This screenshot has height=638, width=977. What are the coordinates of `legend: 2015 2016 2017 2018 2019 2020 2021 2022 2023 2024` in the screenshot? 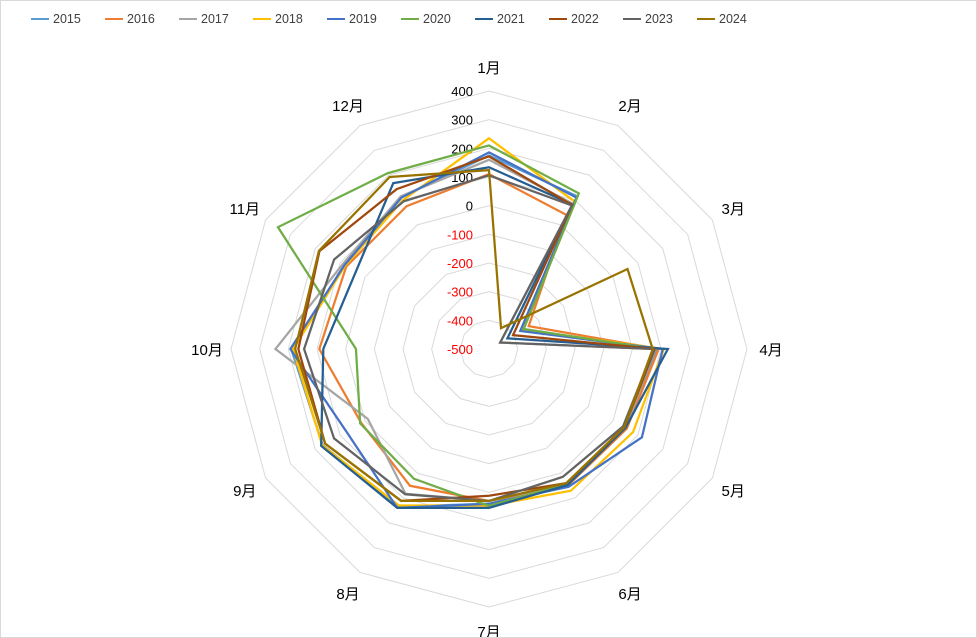 It's located at (401, 19).